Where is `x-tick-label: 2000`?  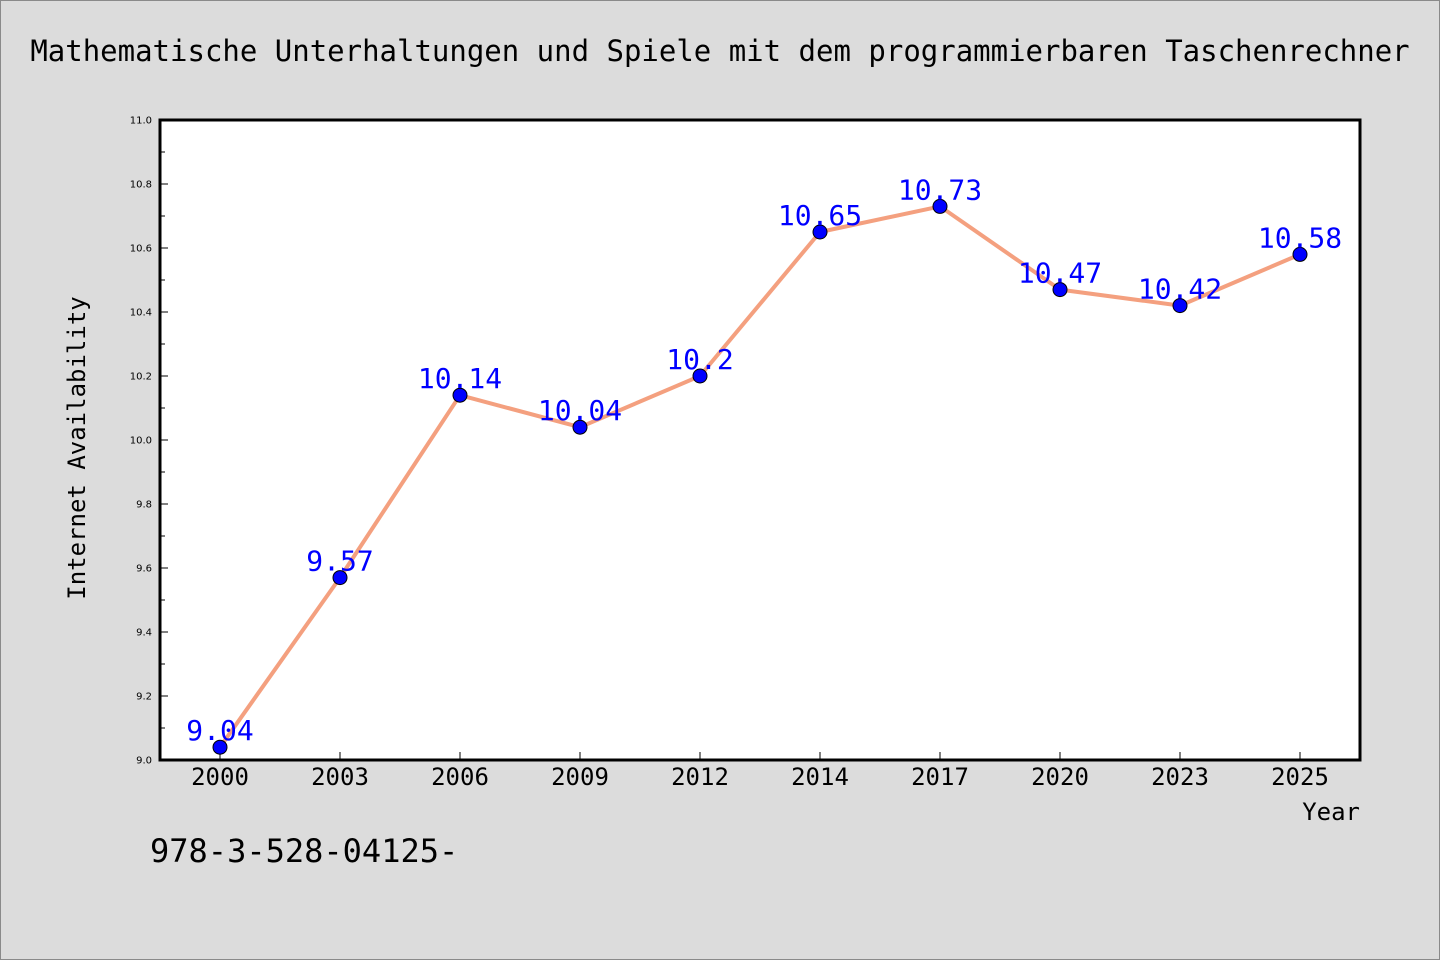
x-tick-label: 2000 is located at coordinates (220, 777).